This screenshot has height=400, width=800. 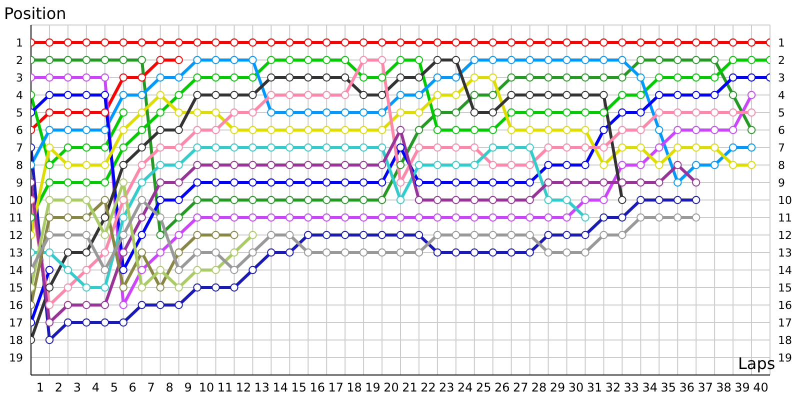 What do you see at coordinates (35, 13) in the screenshot?
I see `y-axis-title: Position` at bounding box center [35, 13].